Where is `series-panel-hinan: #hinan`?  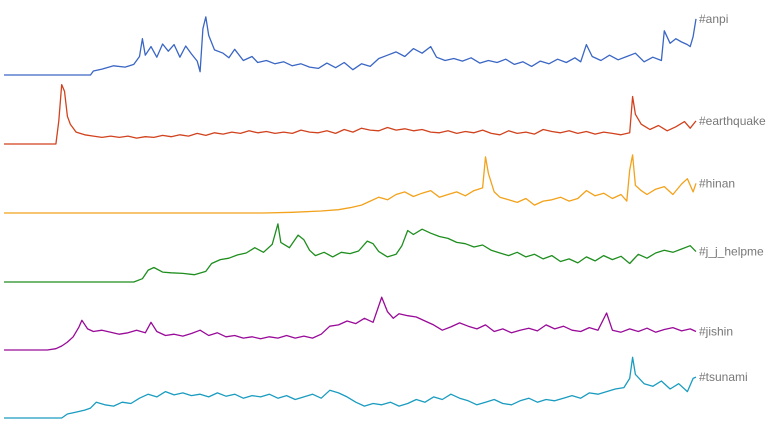
series-panel-hinan: #hinan is located at coordinates (369, 184).